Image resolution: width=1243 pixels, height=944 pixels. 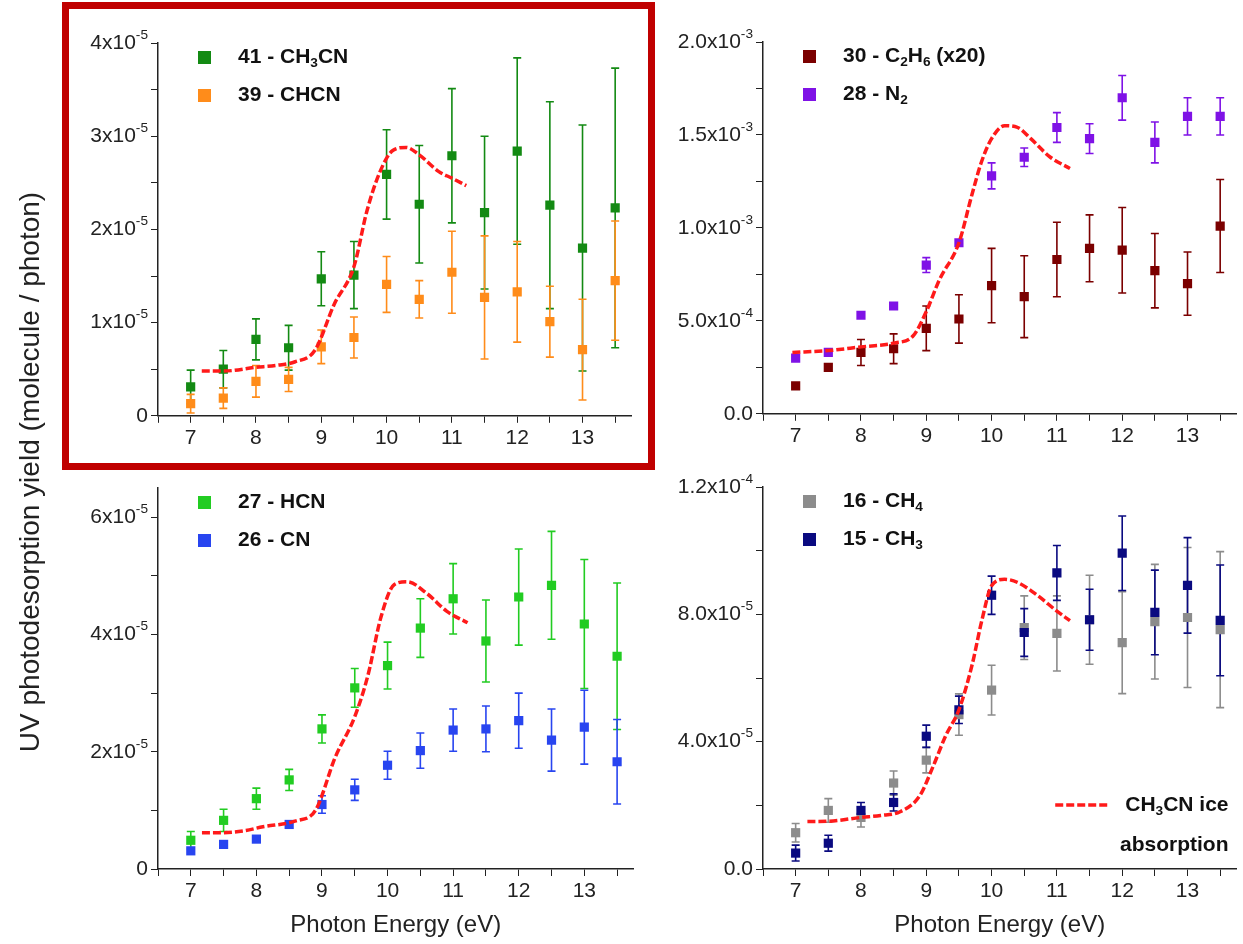 I want to click on y-axis-title: UV photodesorption yield (molecule / photon), so click(x=30, y=472).